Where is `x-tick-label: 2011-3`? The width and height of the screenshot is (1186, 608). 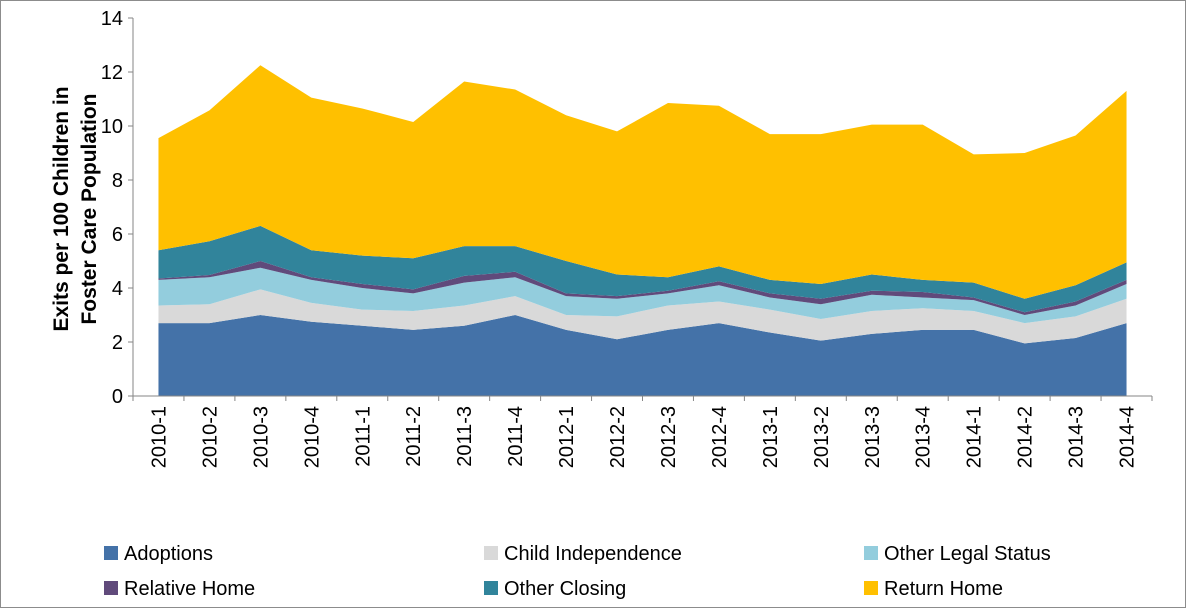
x-tick-label: 2011-3 is located at coordinates (465, 436).